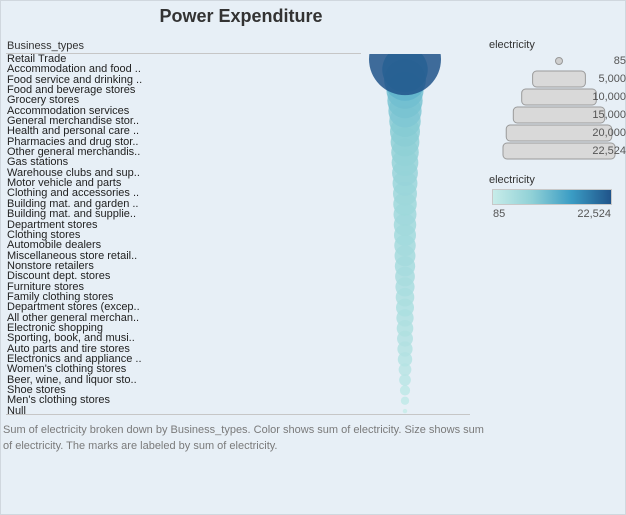 The height and width of the screenshot is (515, 626). What do you see at coordinates (609, 97) in the screenshot?
I see `size-legend-label: 10,000` at bounding box center [609, 97].